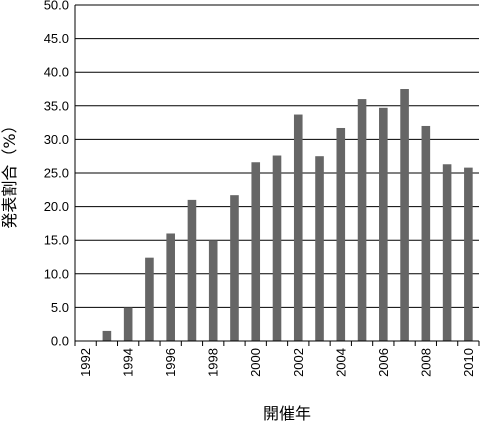 The image size is (481, 426). Describe the element at coordinates (298, 362) in the screenshot. I see `x-tick-label: 2002` at that location.